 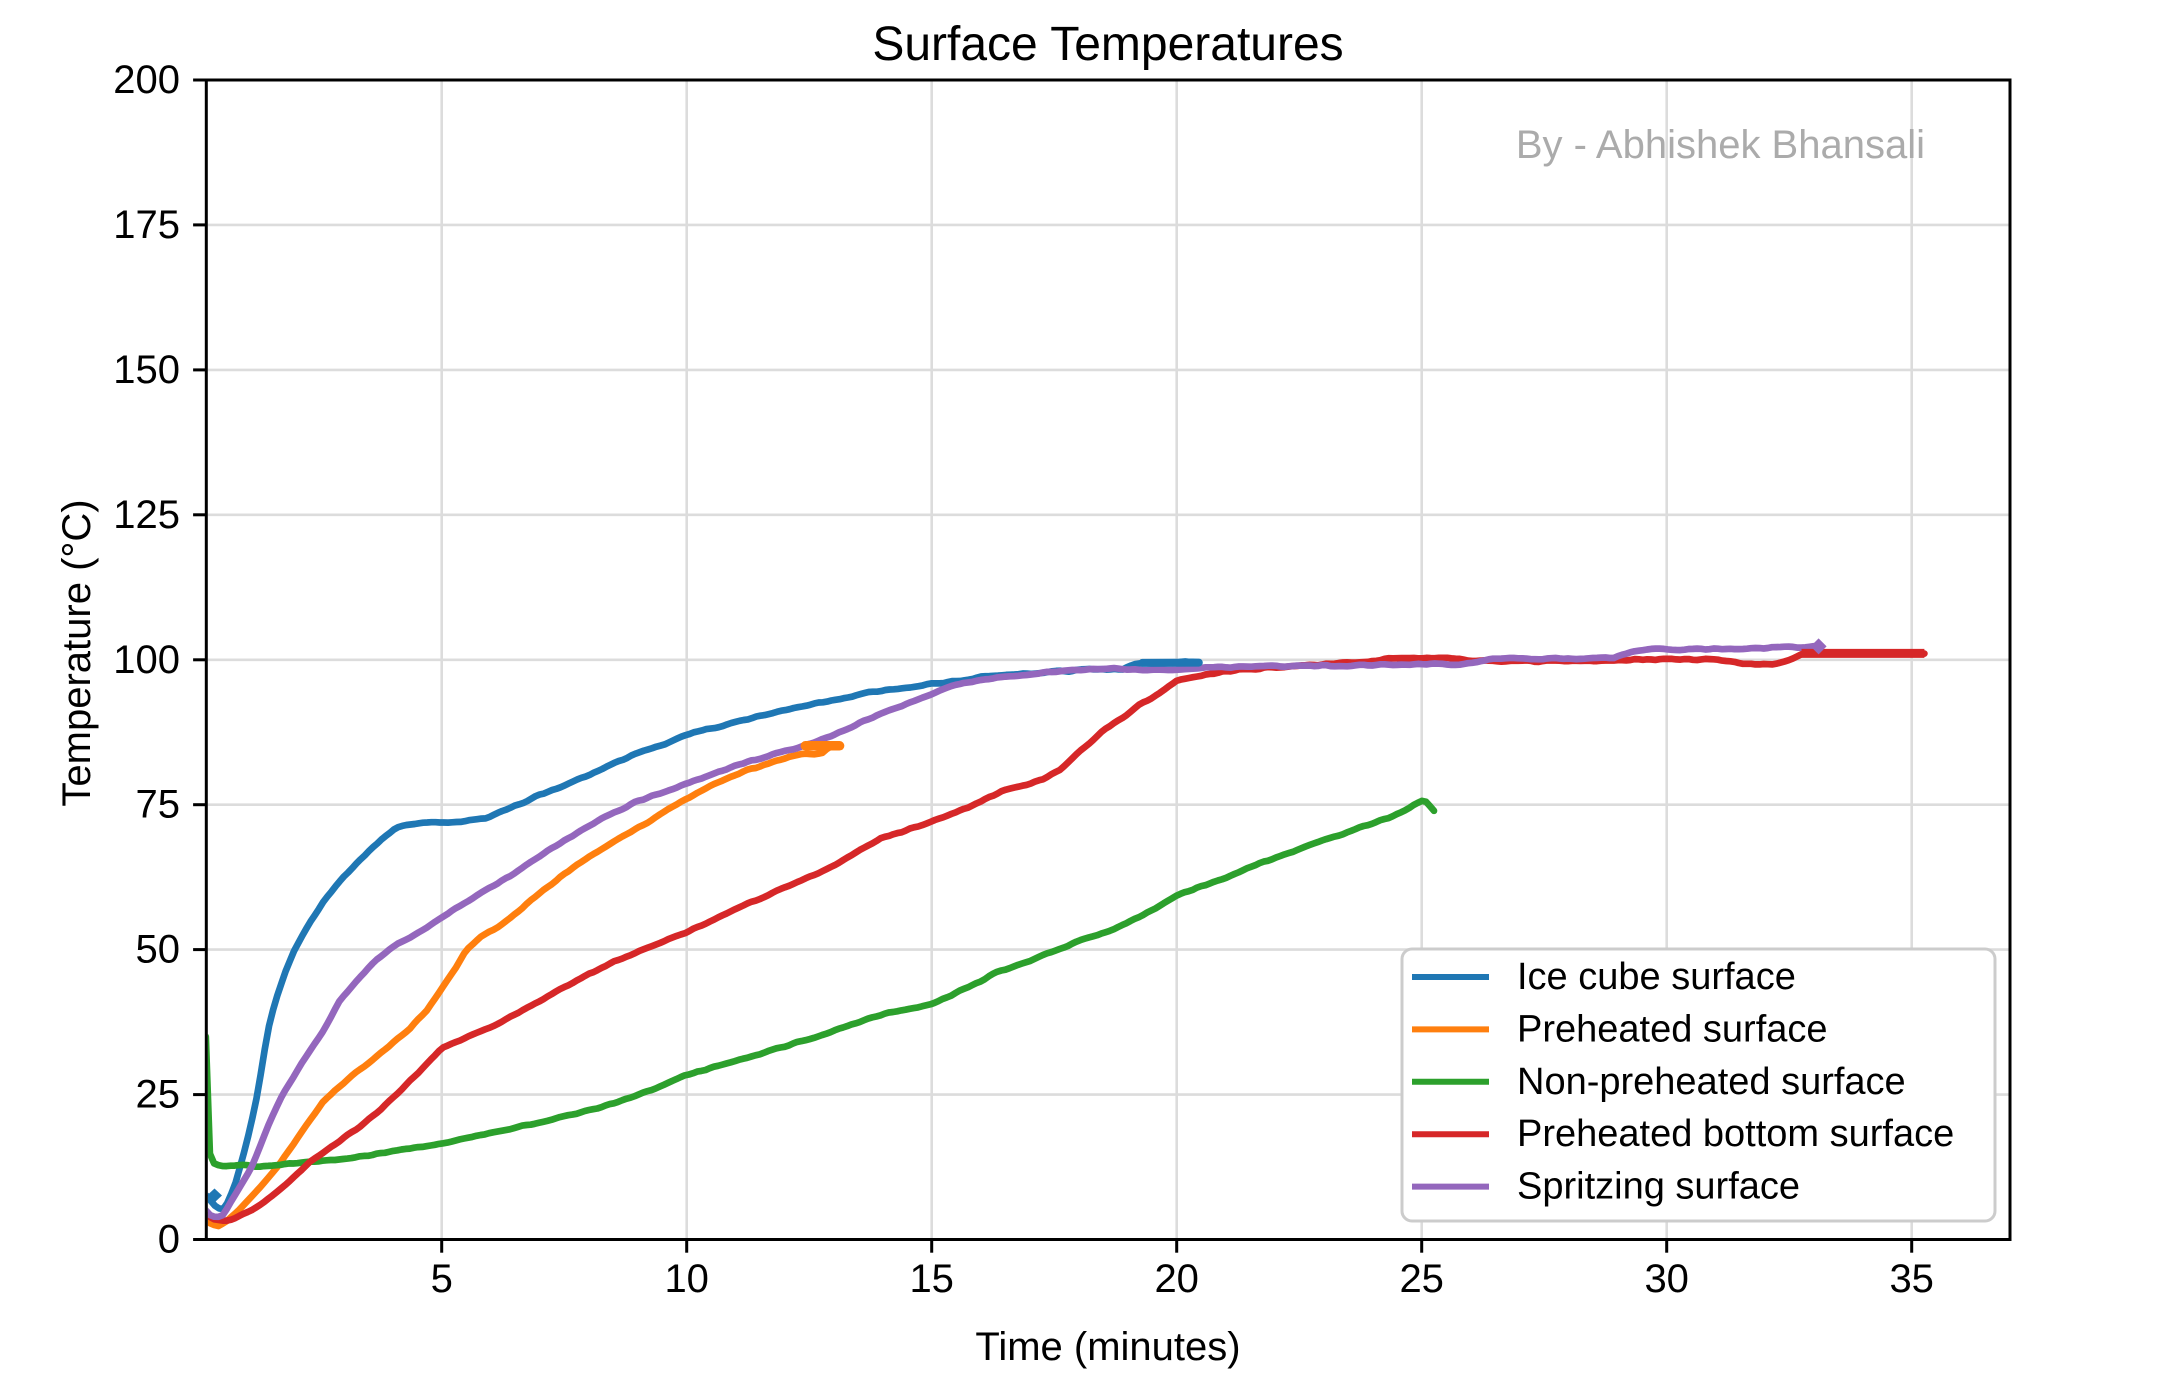 What do you see at coordinates (1658, 1187) in the screenshot?
I see `svg-text: Spritzing surface` at bounding box center [1658, 1187].